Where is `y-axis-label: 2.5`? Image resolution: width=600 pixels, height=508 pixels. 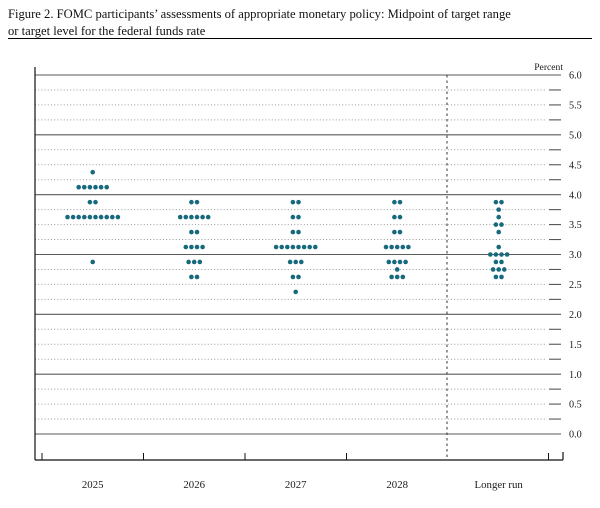 y-axis-label: 2.5 is located at coordinates (575, 285).